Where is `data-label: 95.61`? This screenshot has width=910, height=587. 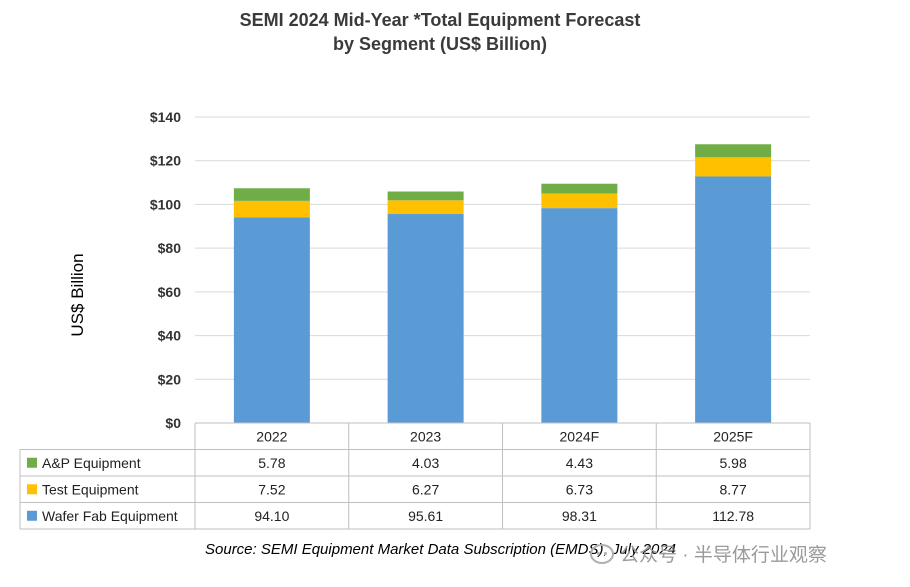
data-label: 95.61 is located at coordinates (425, 516).